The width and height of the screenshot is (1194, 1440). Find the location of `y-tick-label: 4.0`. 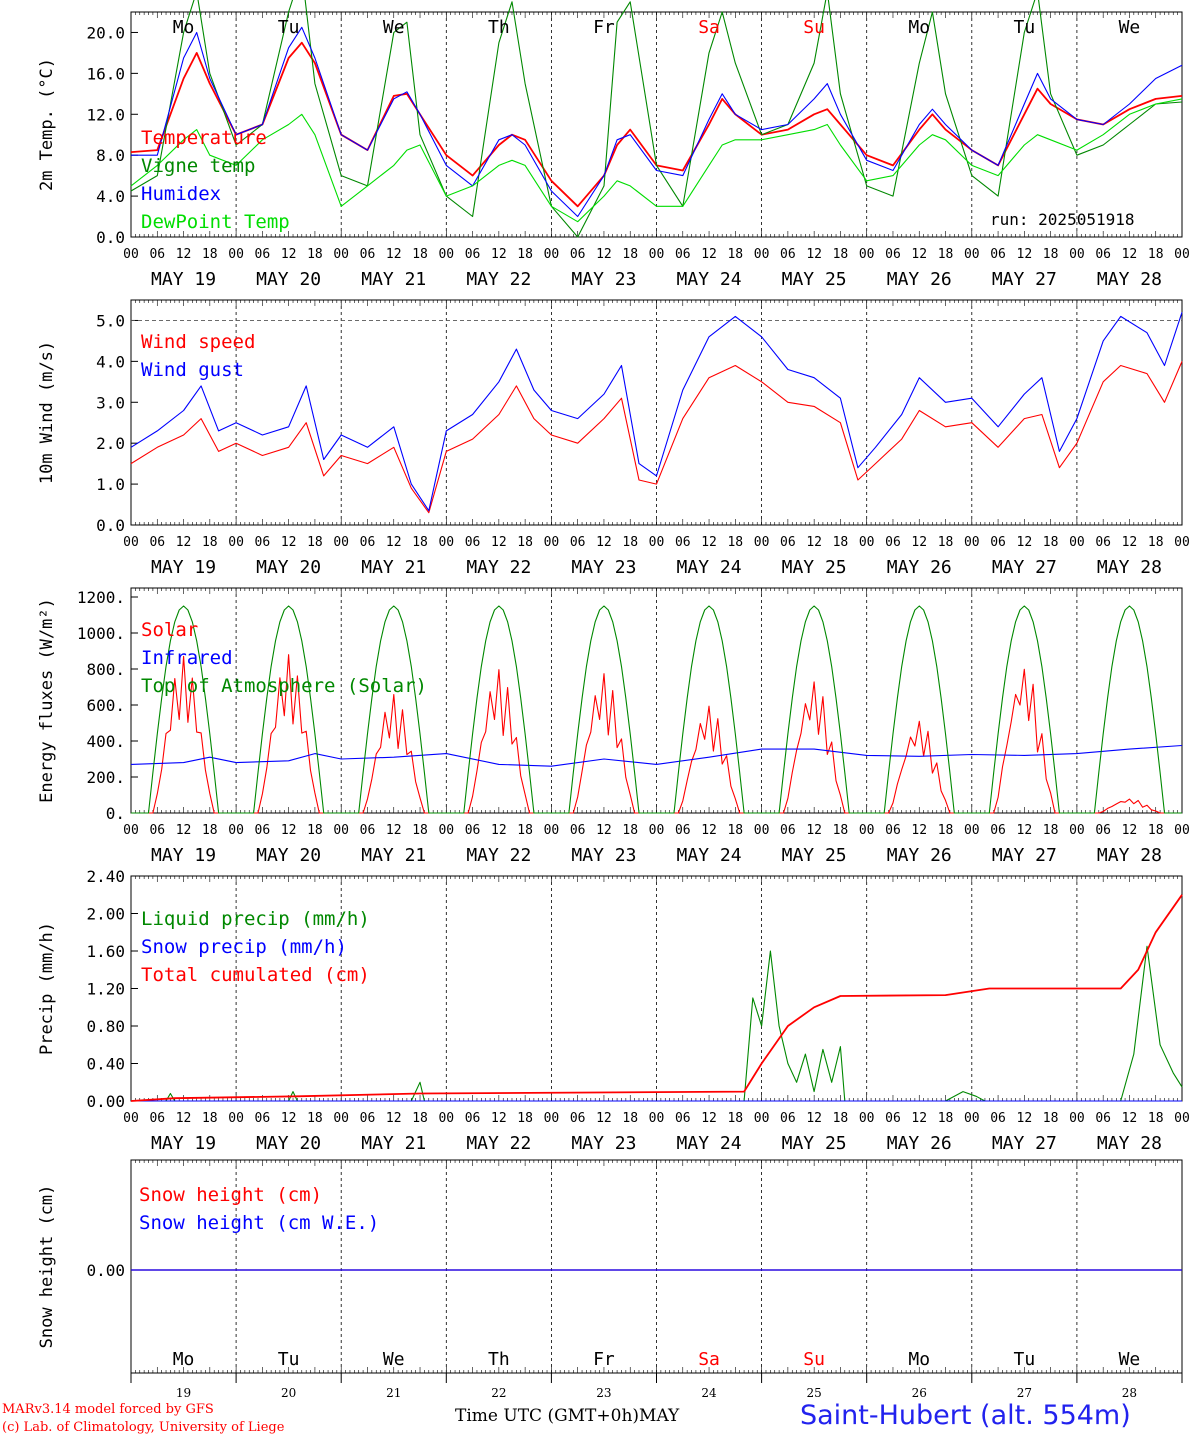

y-tick-label: 4.0 is located at coordinates (110, 196).